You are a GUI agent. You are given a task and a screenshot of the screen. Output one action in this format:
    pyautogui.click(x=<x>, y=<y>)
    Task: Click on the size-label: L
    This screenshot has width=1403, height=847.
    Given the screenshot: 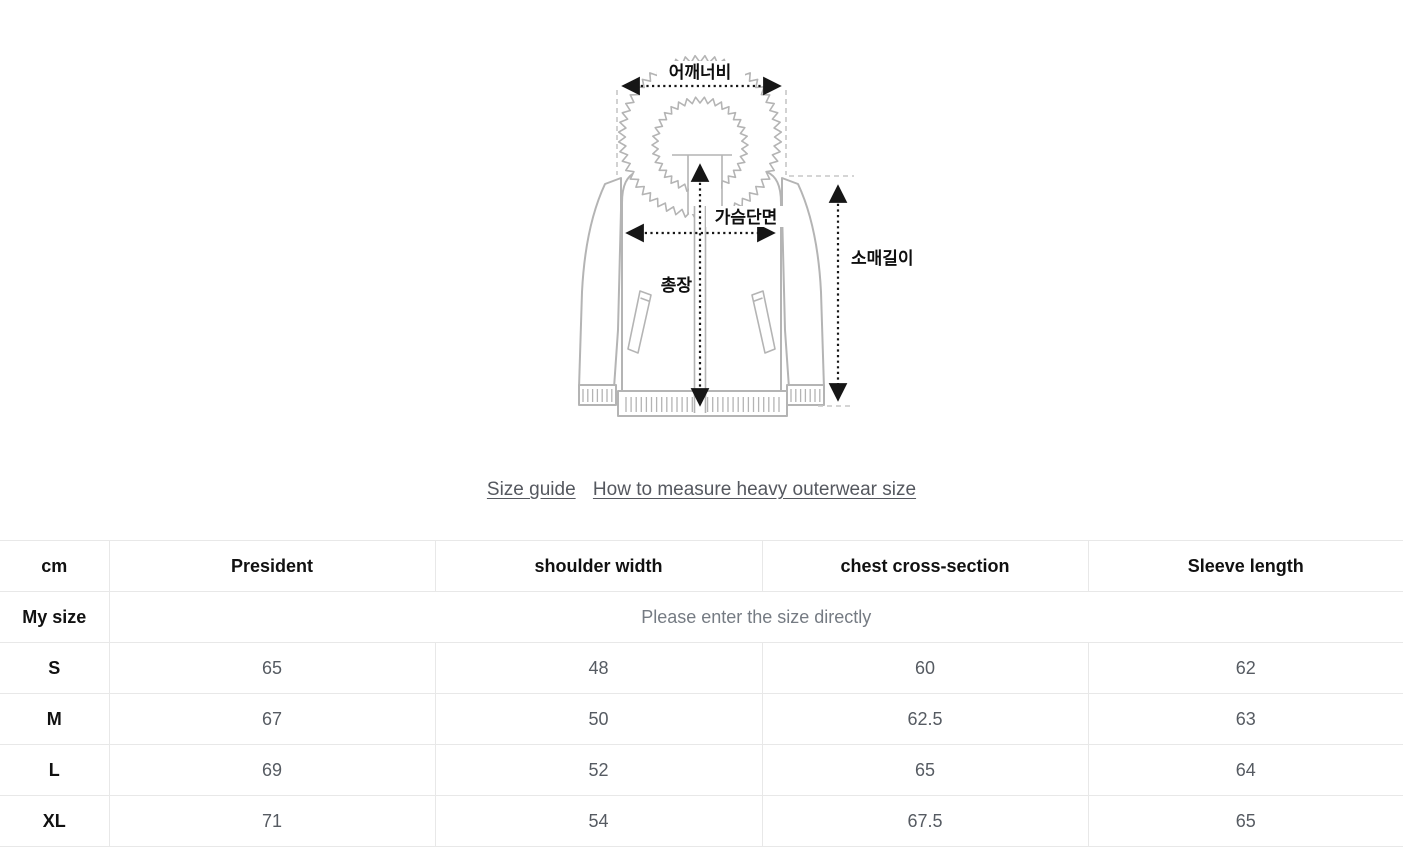 What is the action you would take?
    pyautogui.click(x=54, y=770)
    